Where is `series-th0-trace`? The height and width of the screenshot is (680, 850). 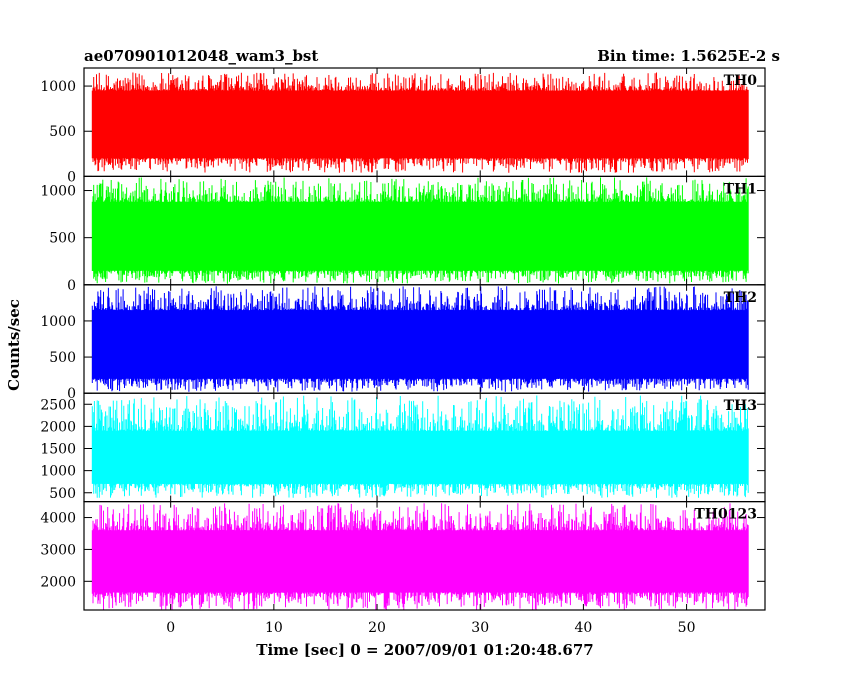
series-th0-trace is located at coordinates (420, 122).